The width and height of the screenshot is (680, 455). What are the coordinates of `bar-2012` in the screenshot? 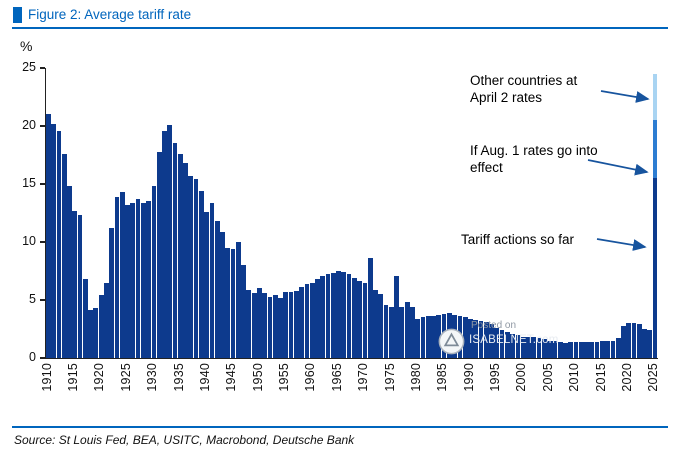 It's located at (586, 349).